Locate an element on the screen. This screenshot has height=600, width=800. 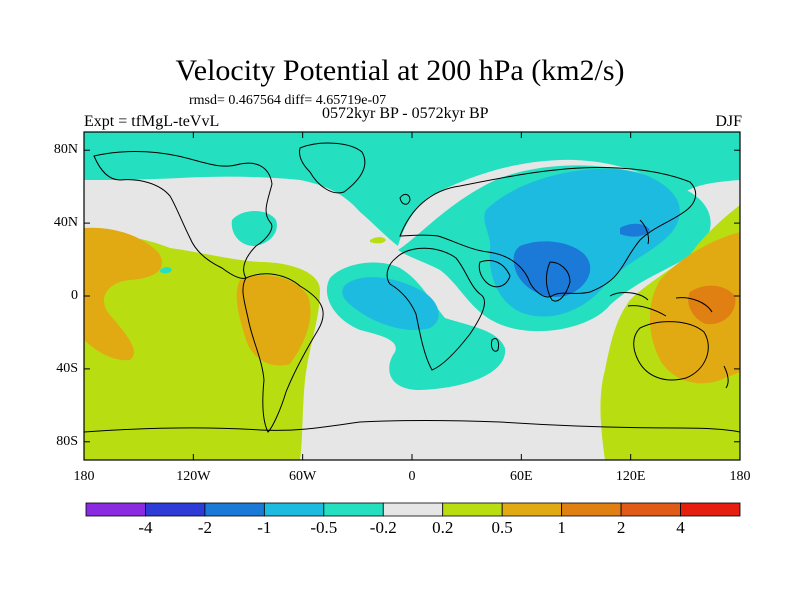
coast-new-zealand is located at coordinates (726, 377).